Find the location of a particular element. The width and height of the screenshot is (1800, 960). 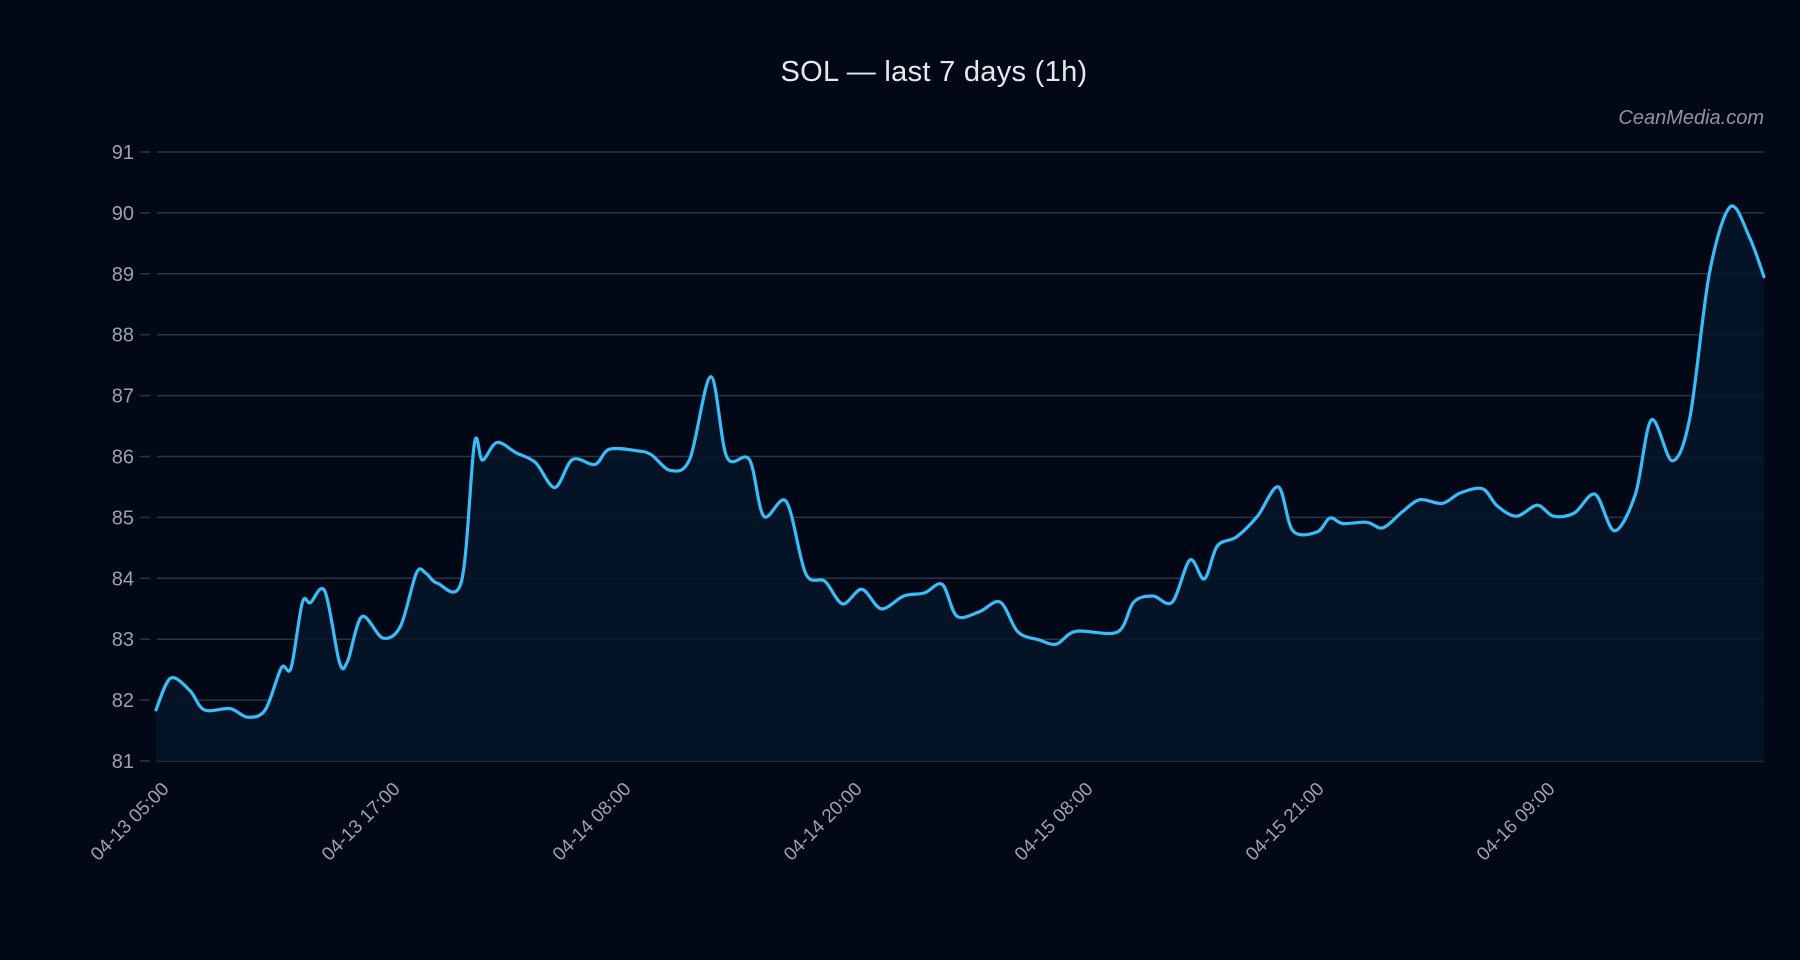

x-tick-label: 04-15 08:00 is located at coordinates (1054, 822).